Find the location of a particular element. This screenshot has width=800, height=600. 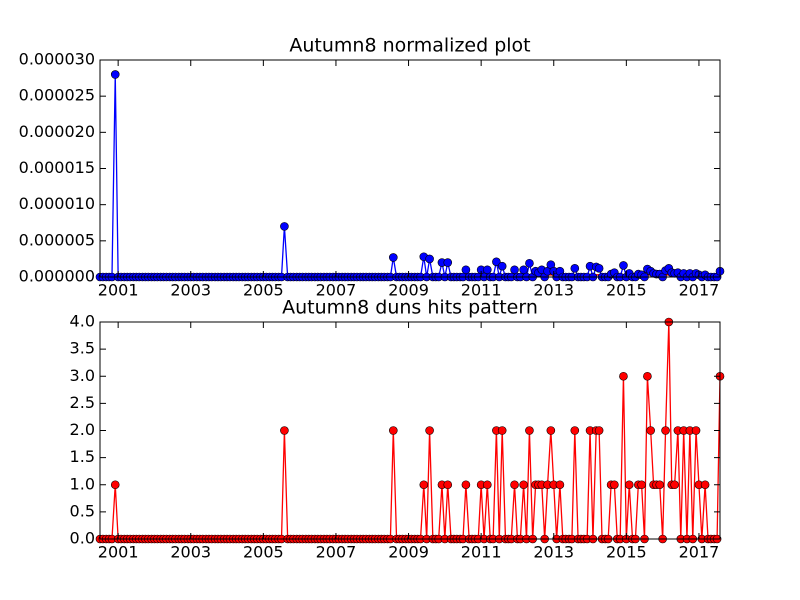

y-tick-label: 0.0 is located at coordinates (82, 538).